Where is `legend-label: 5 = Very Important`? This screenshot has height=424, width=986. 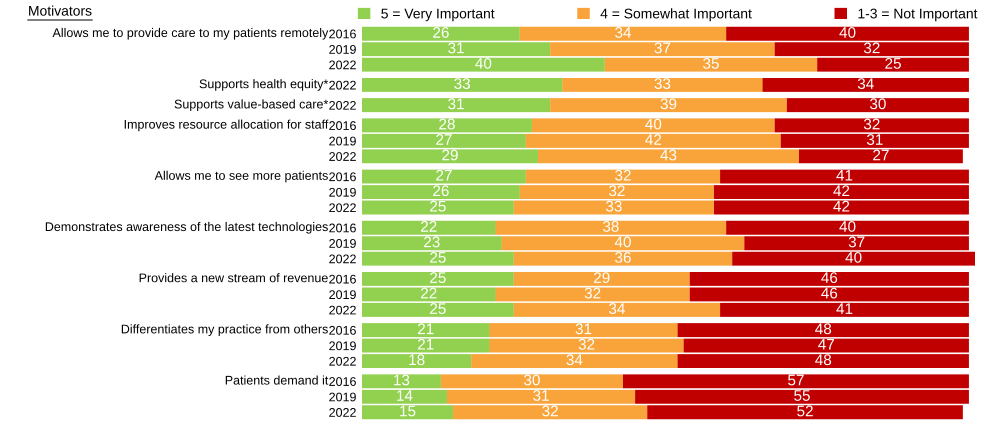
legend-label: 5 = Very Important is located at coordinates (438, 15).